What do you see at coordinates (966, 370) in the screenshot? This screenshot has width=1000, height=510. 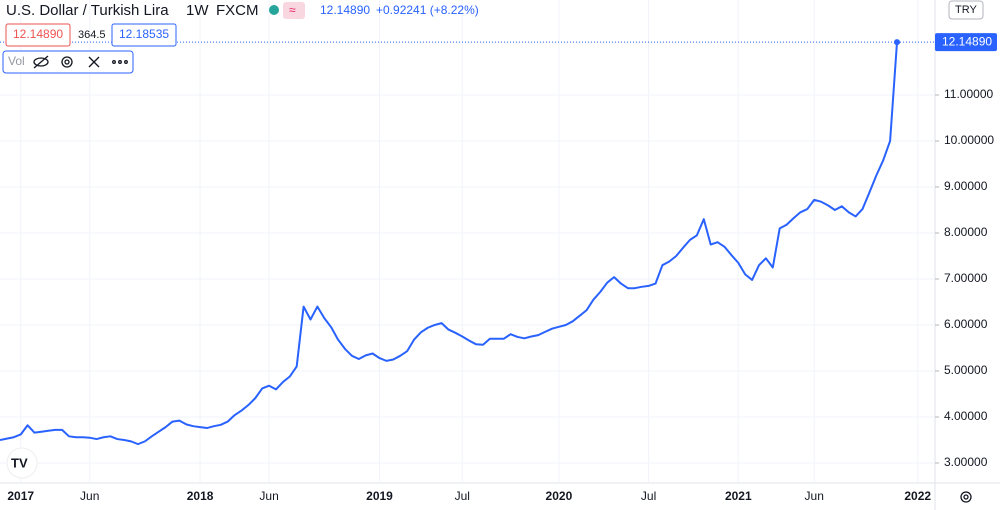 I see `y-tick-label: 5.00000` at bounding box center [966, 370].